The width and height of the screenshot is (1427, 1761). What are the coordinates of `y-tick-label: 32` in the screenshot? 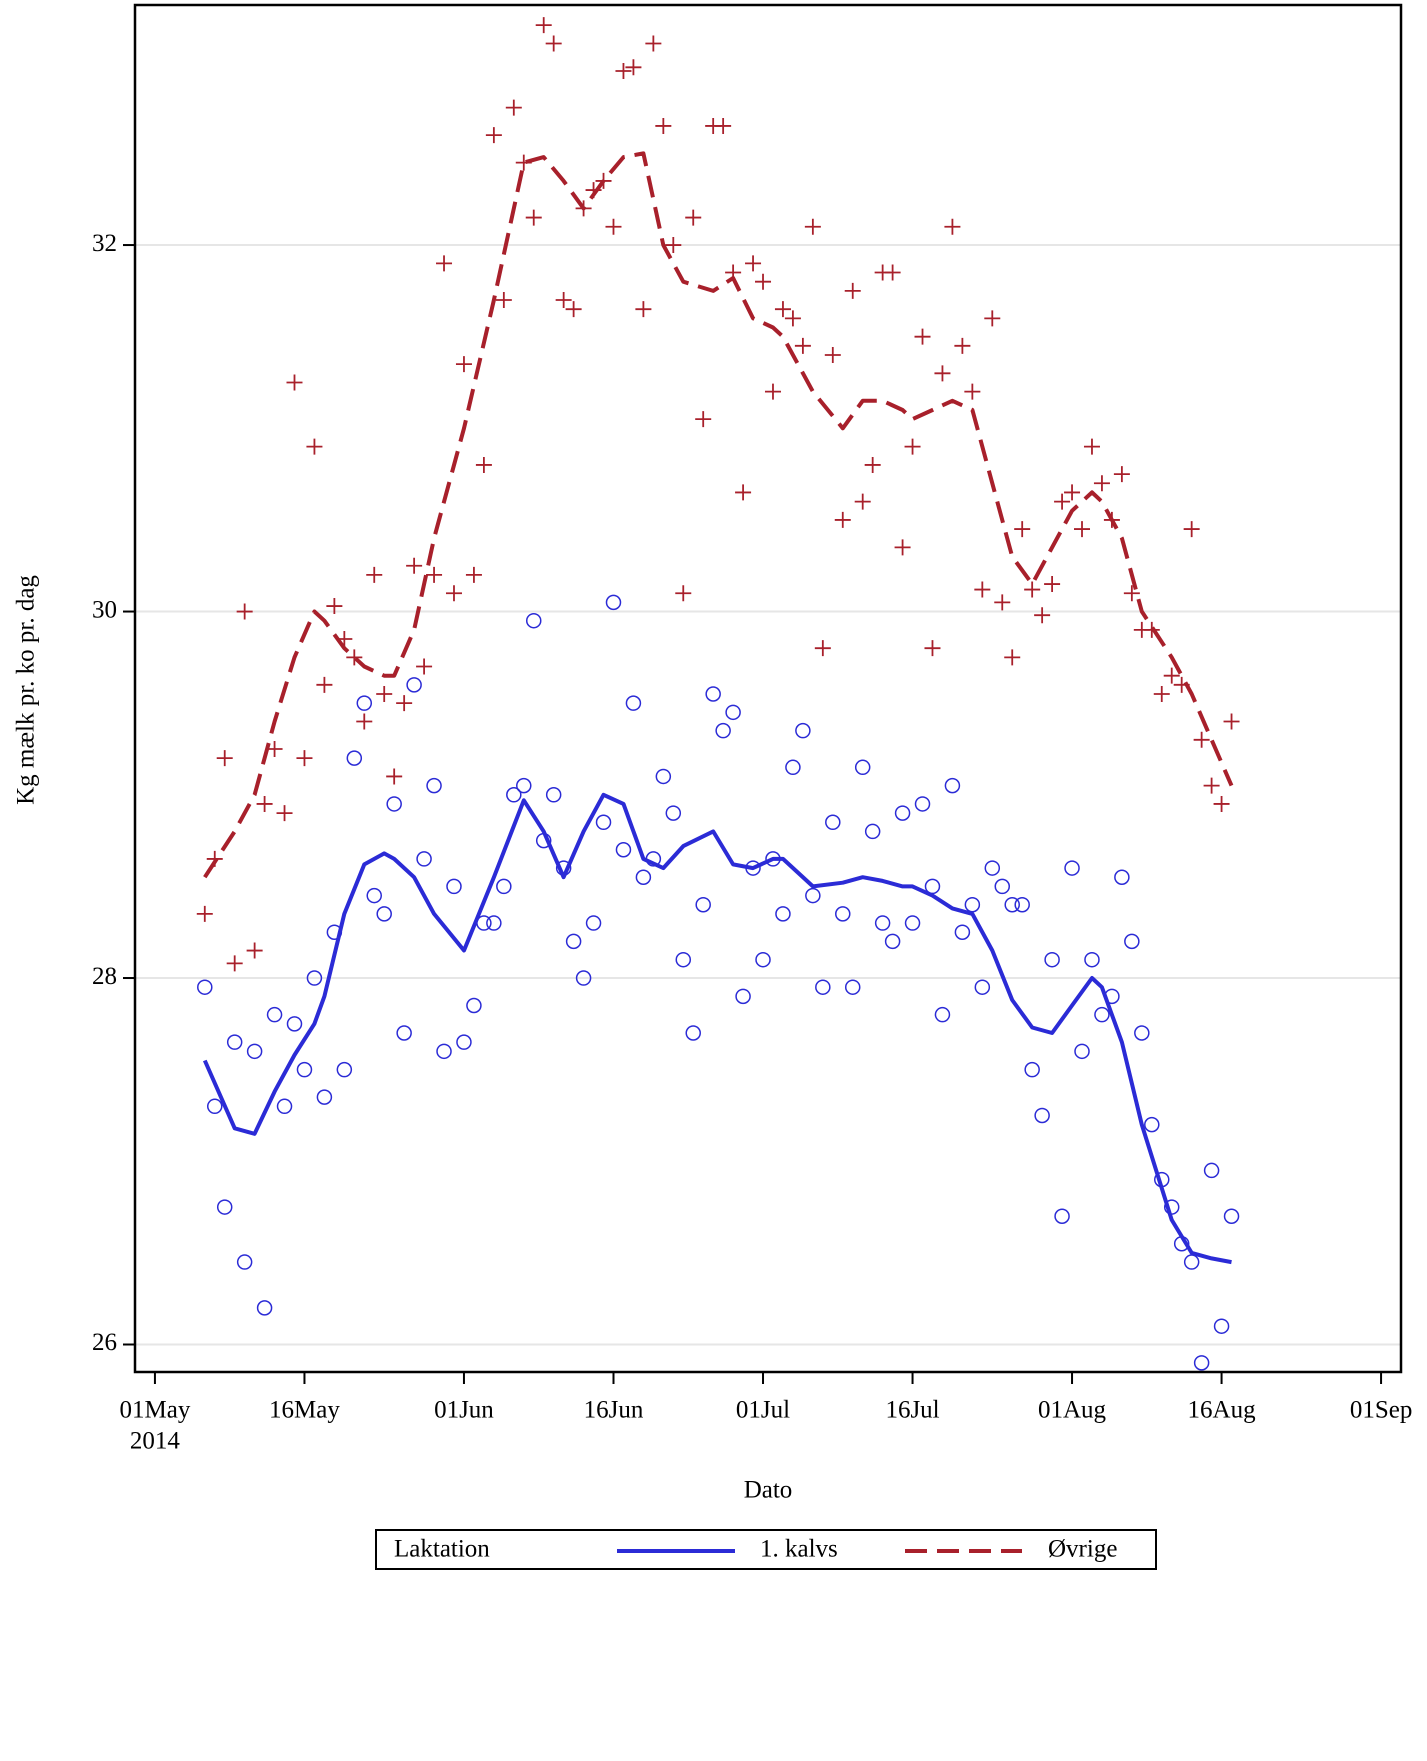 It's located at (104, 243).